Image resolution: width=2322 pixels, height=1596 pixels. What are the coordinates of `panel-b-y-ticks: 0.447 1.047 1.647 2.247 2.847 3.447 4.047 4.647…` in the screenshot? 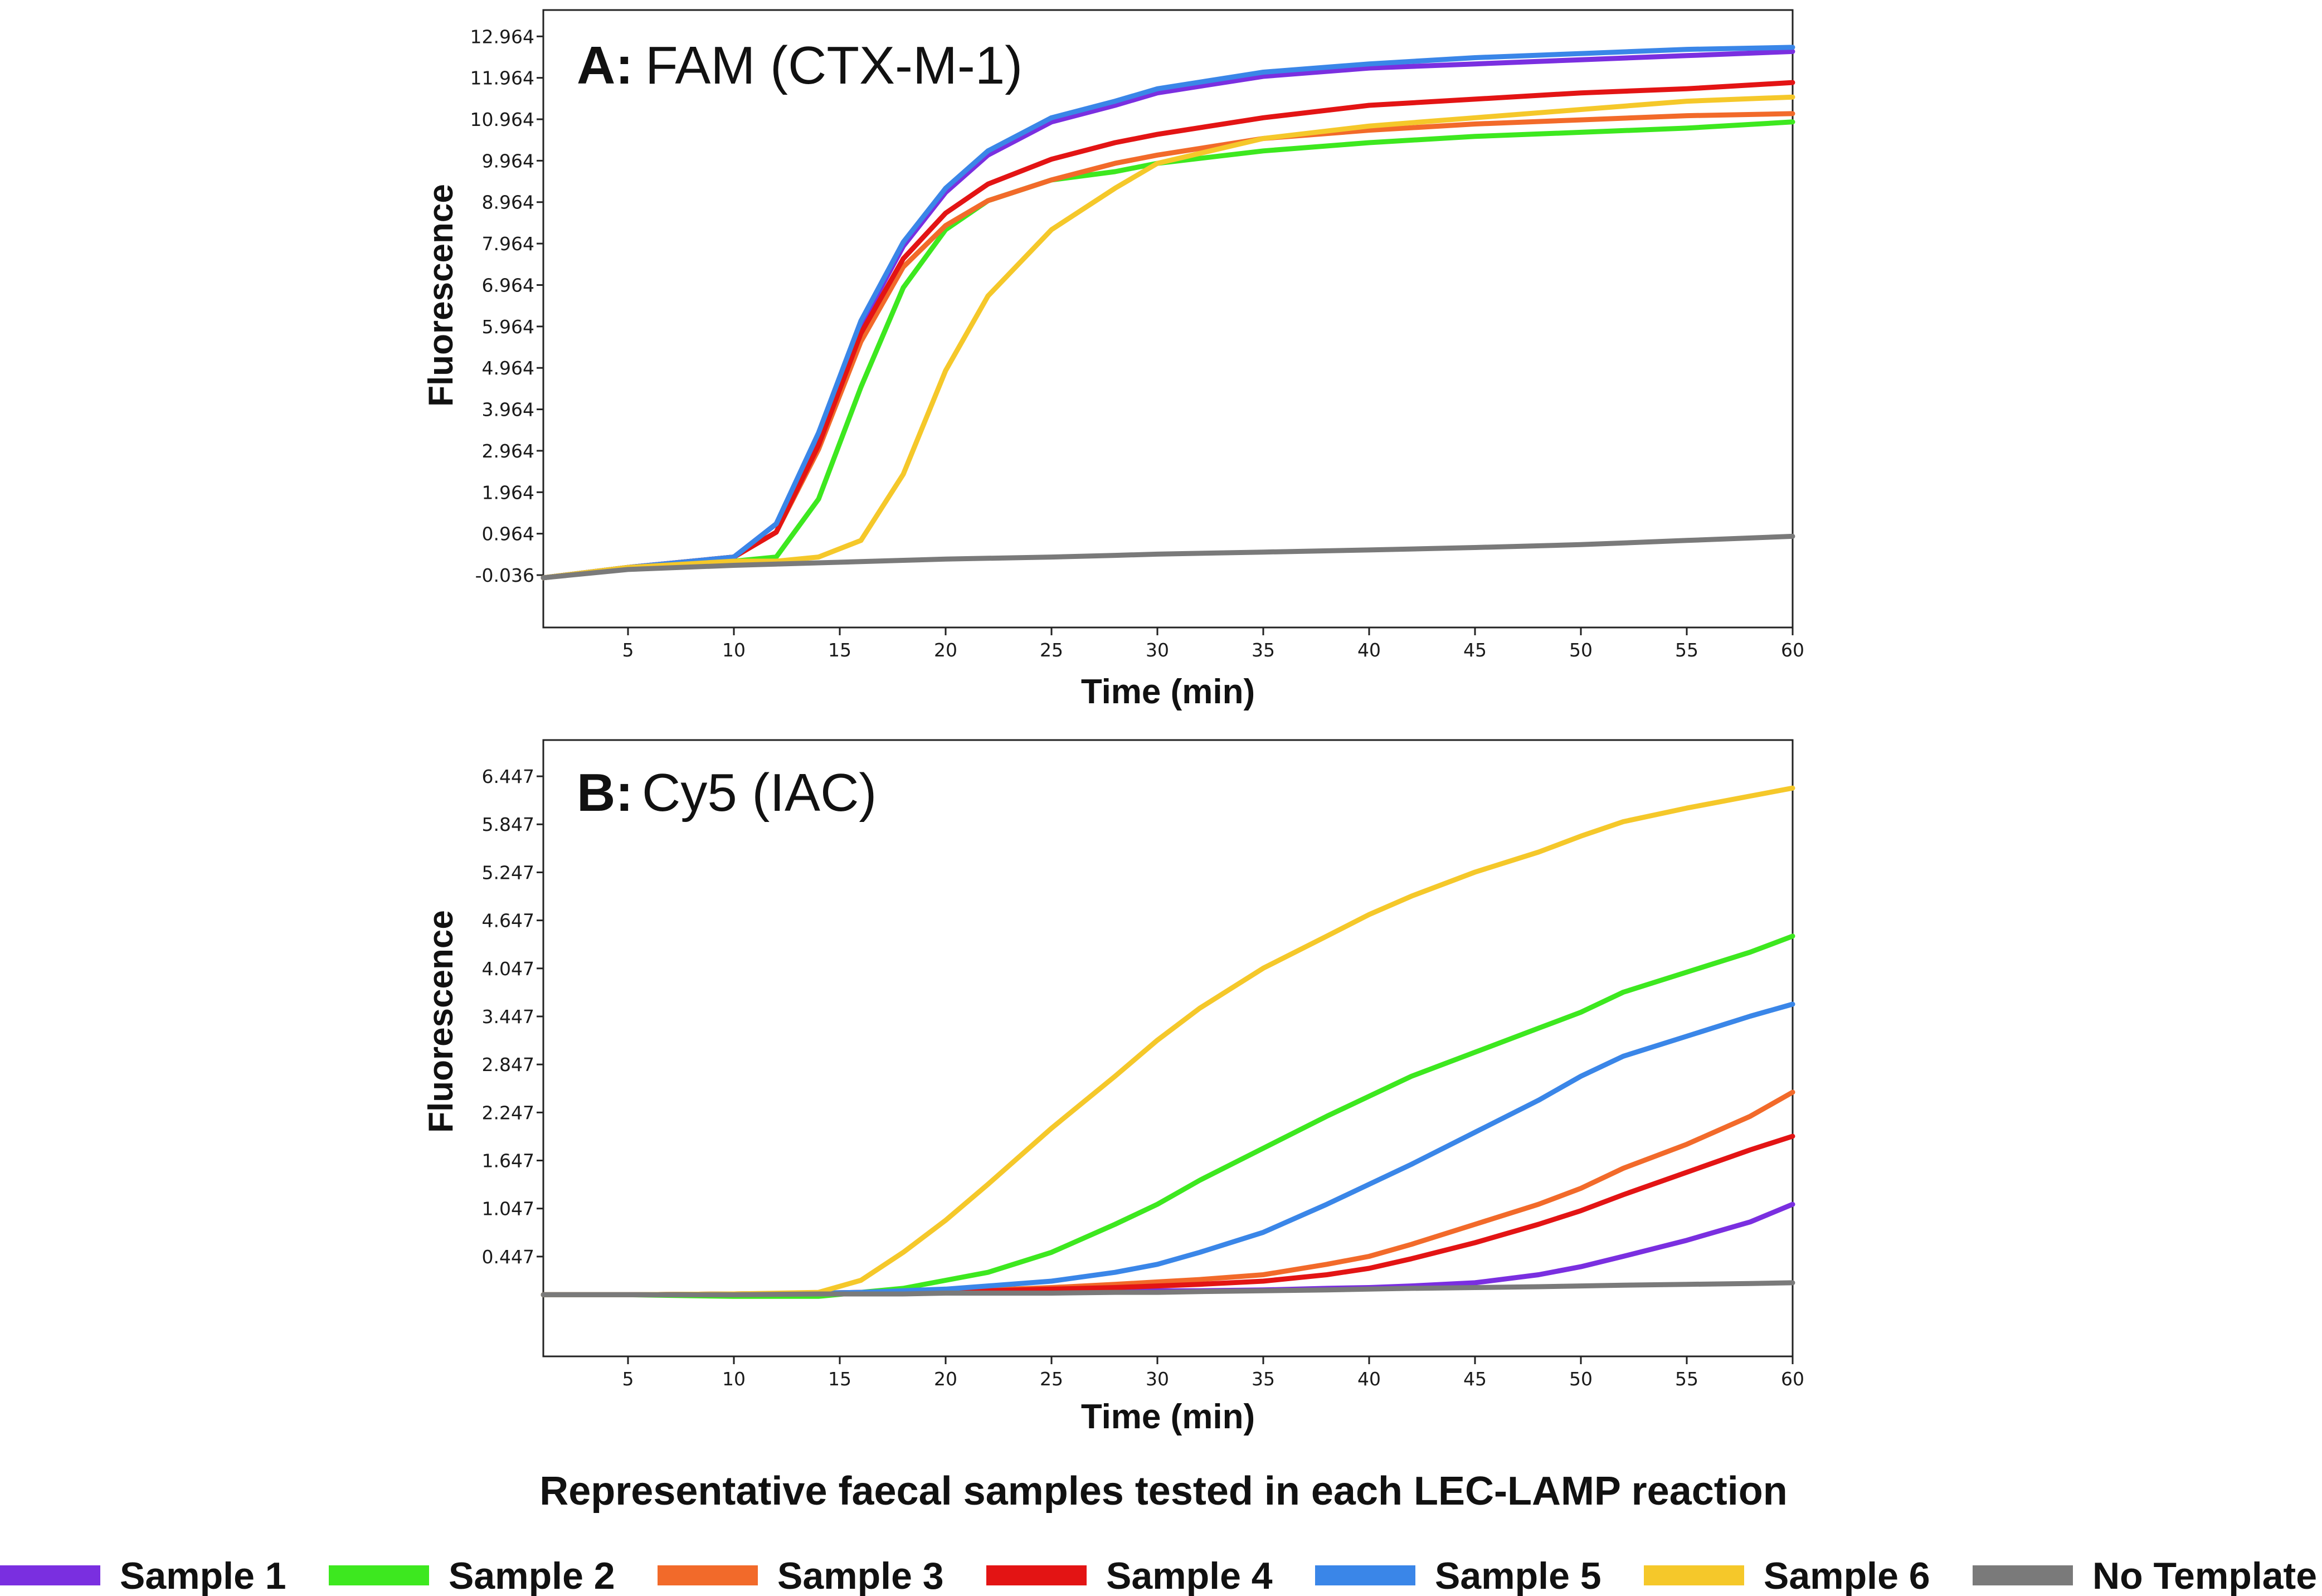 It's located at (512, 1017).